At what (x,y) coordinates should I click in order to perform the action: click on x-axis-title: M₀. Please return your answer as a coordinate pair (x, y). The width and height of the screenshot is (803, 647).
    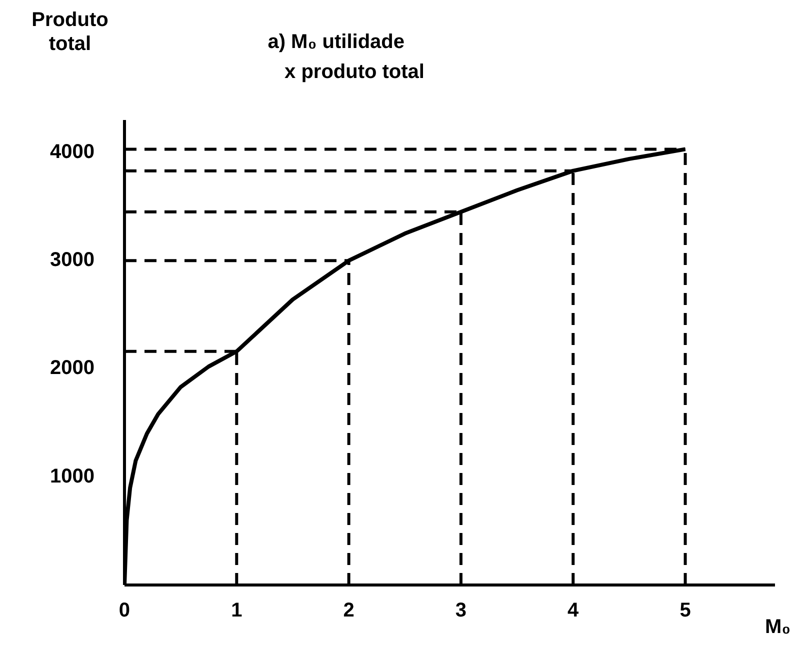
    Looking at the image, I should click on (778, 627).